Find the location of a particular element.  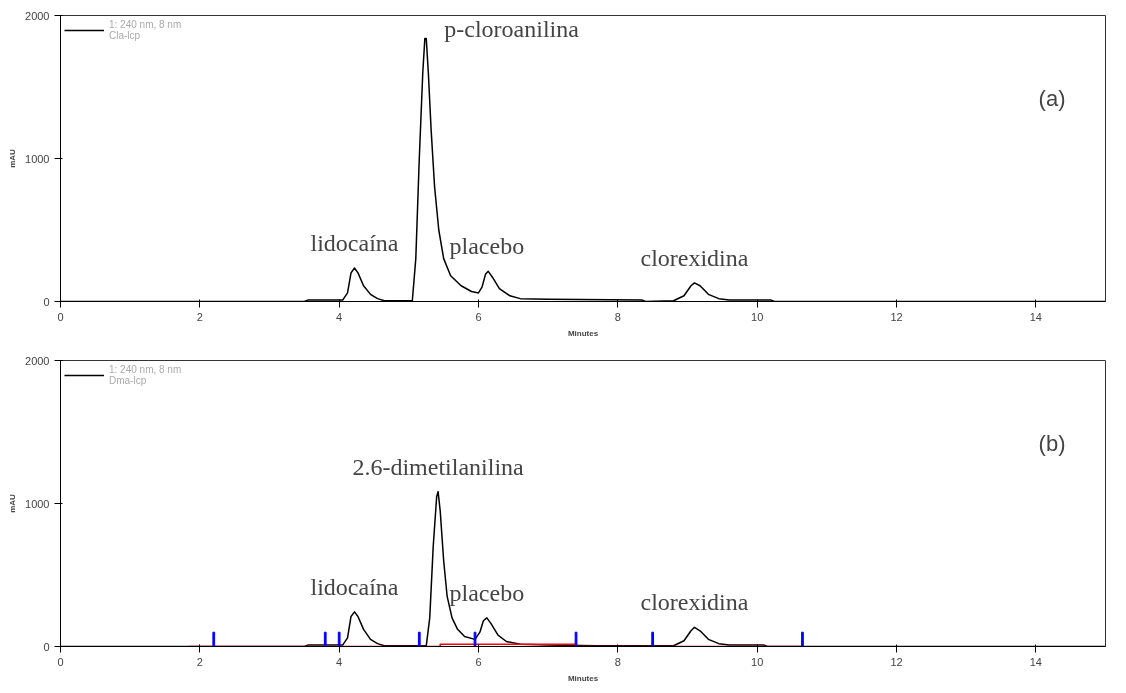

legend-label: 1: 240 nm, 8 nm Dma-lcp is located at coordinates (145, 375).